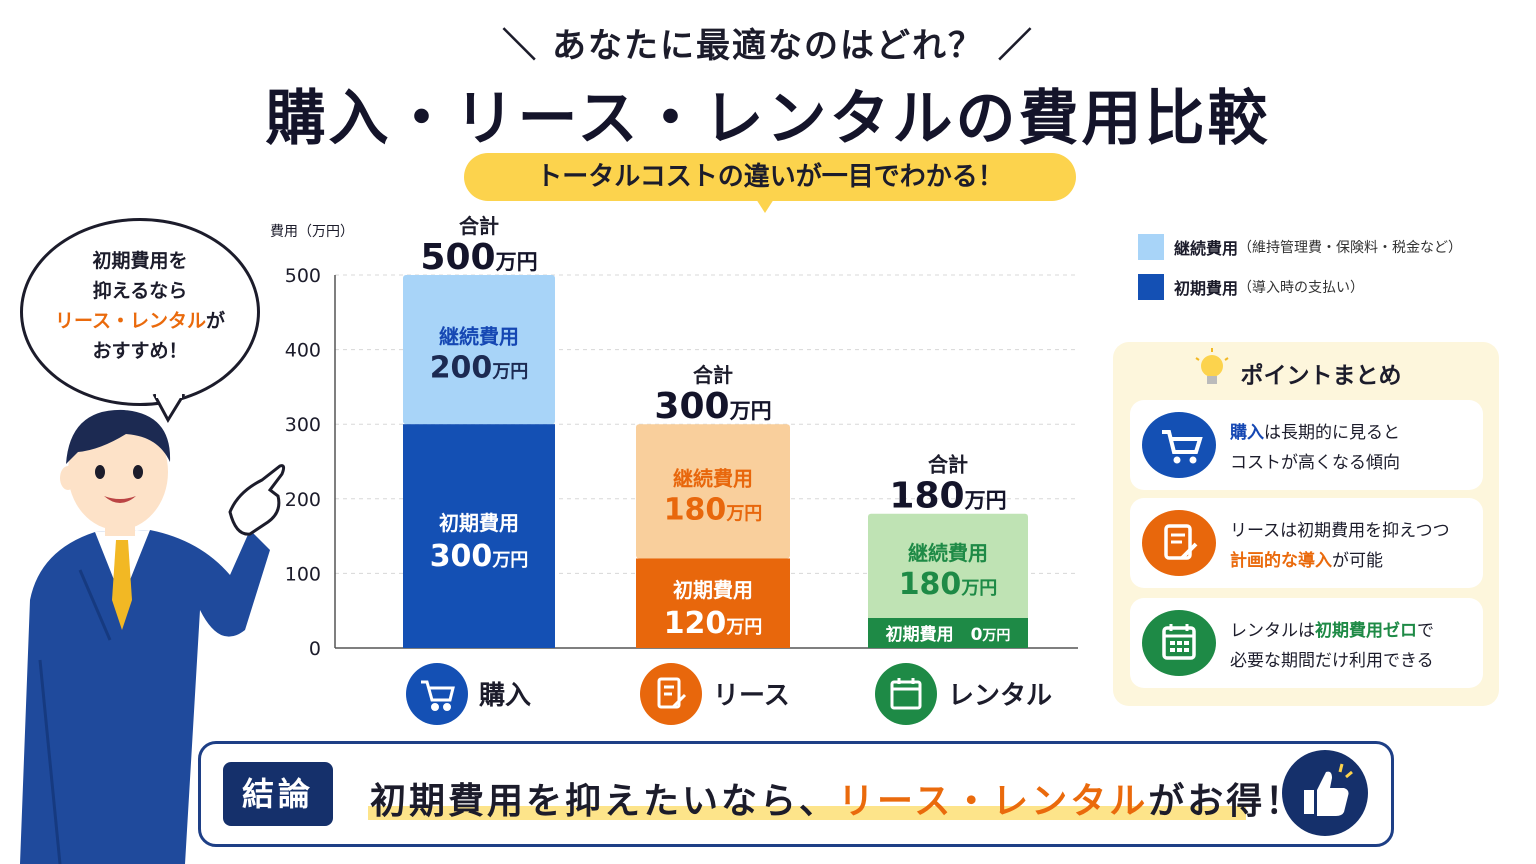 This screenshot has height=864, width=1536. I want to click on legend-continuing: 継続費用 （維持管理費・保険料・税金など）, so click(1300, 247).